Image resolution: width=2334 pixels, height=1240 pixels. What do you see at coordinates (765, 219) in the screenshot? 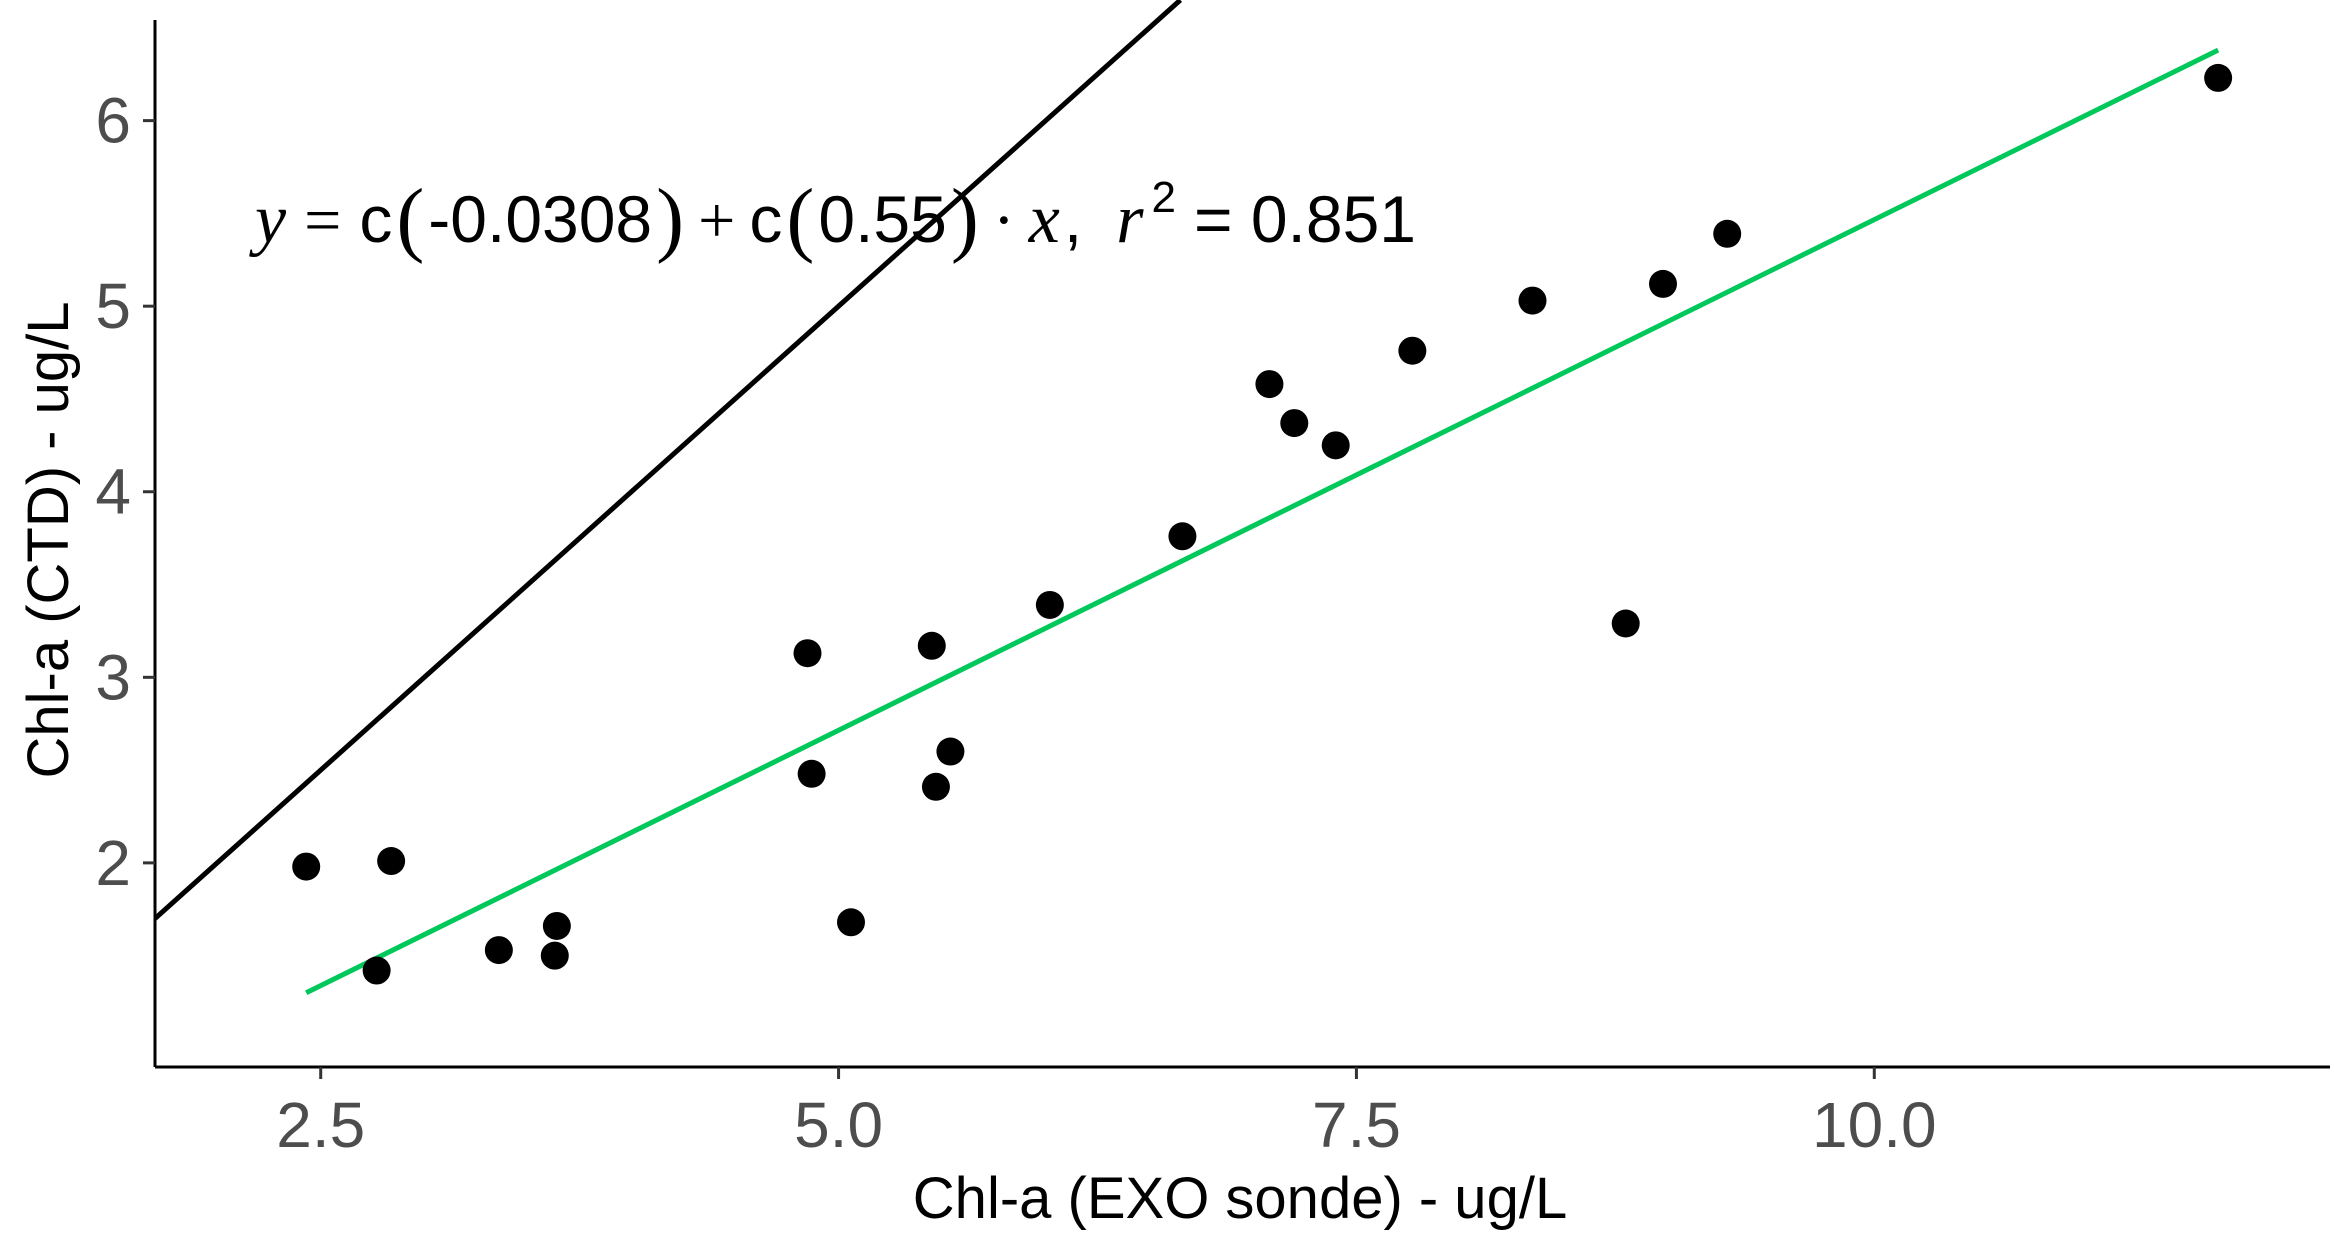
I see `eq-c2: c` at bounding box center [765, 219].